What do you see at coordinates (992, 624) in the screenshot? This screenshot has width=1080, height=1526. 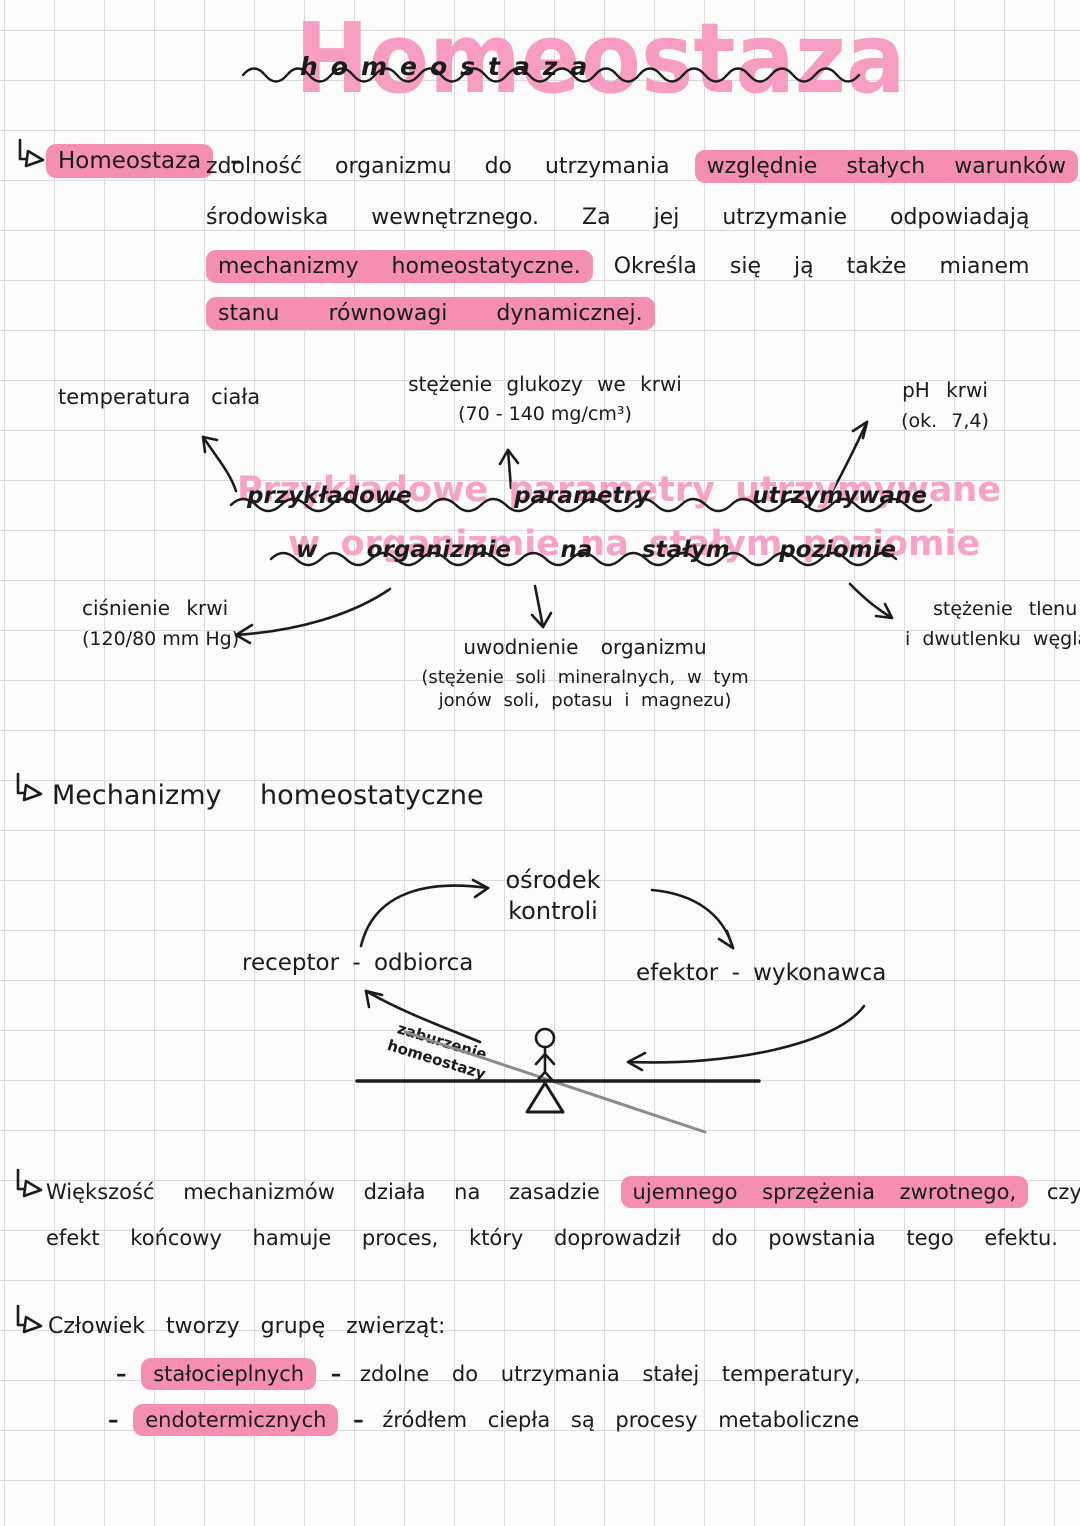 I see `param-oxygen-block: stężenie tlenu i dwutlenku węgla` at bounding box center [992, 624].